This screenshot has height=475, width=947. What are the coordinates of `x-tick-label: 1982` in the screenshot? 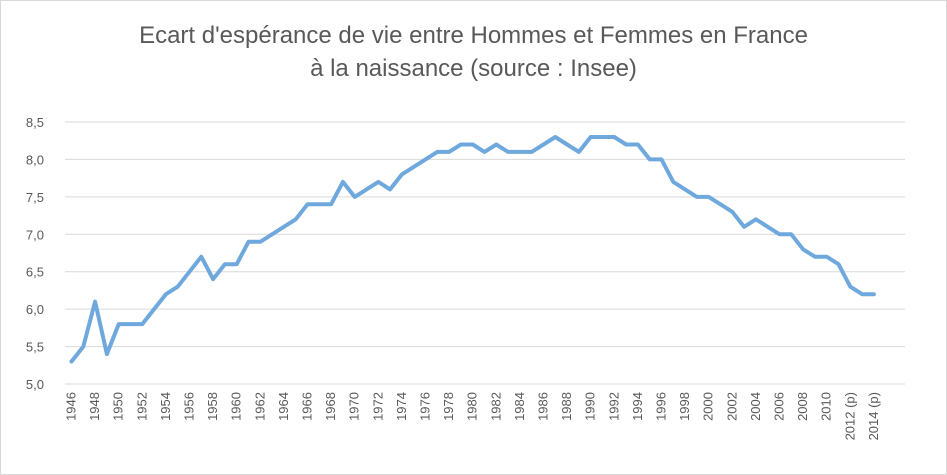 It's located at (495, 406).